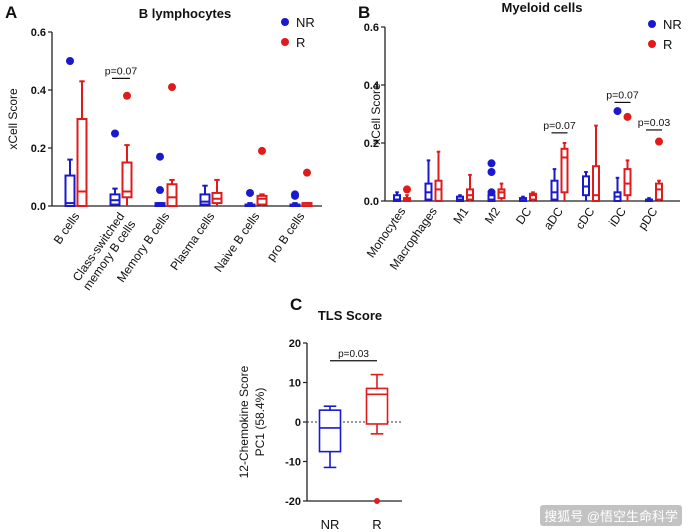 The width and height of the screenshot is (690, 532). I want to click on x-tick-label: pro B cells, so click(286, 237).